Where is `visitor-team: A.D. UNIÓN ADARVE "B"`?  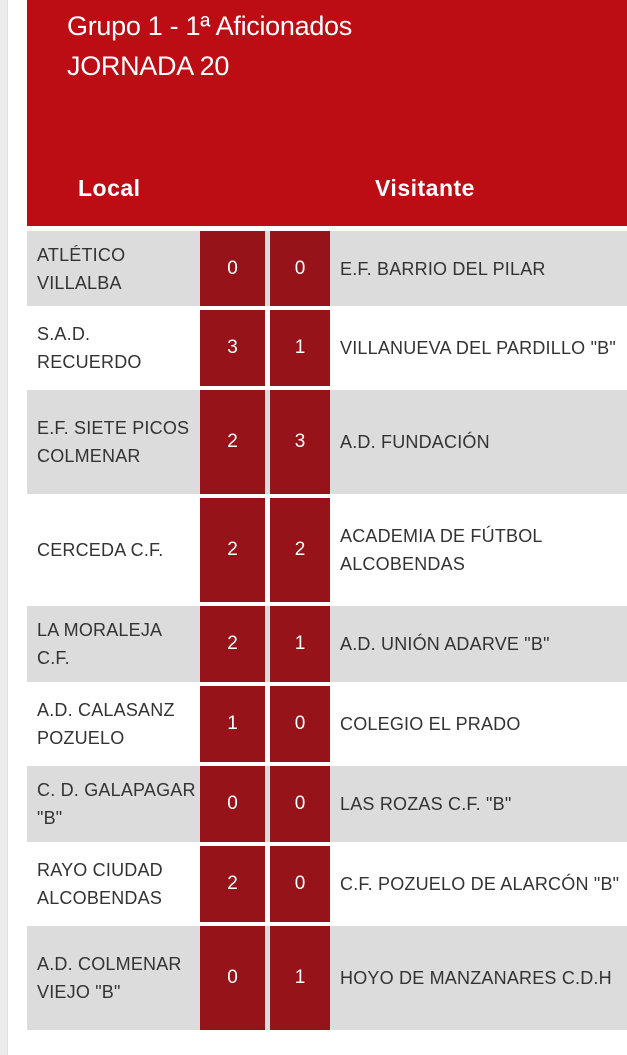 visitor-team: A.D. UNIÓN ADARVE "B" is located at coordinates (445, 644).